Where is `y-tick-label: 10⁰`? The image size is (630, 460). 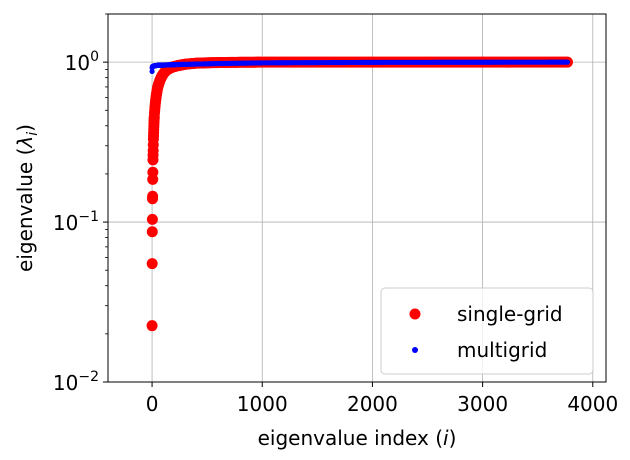
y-tick-label: 10⁰ is located at coordinates (82, 62).